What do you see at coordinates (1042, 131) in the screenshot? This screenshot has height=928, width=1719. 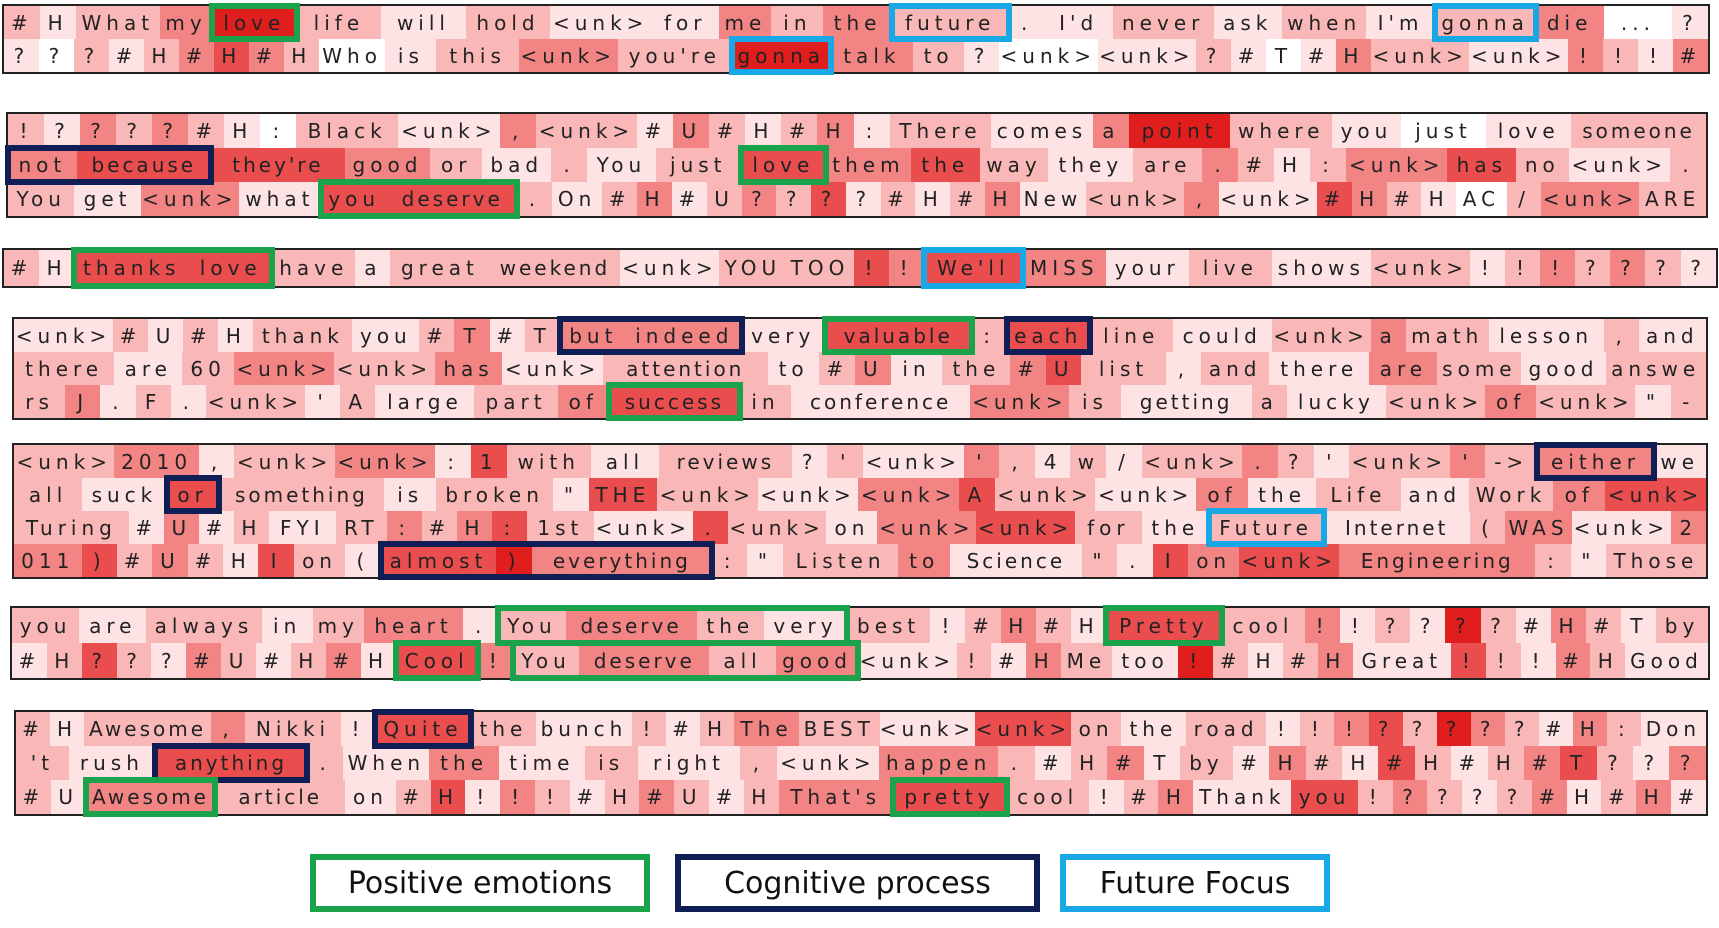 I see `token: comes` at bounding box center [1042, 131].